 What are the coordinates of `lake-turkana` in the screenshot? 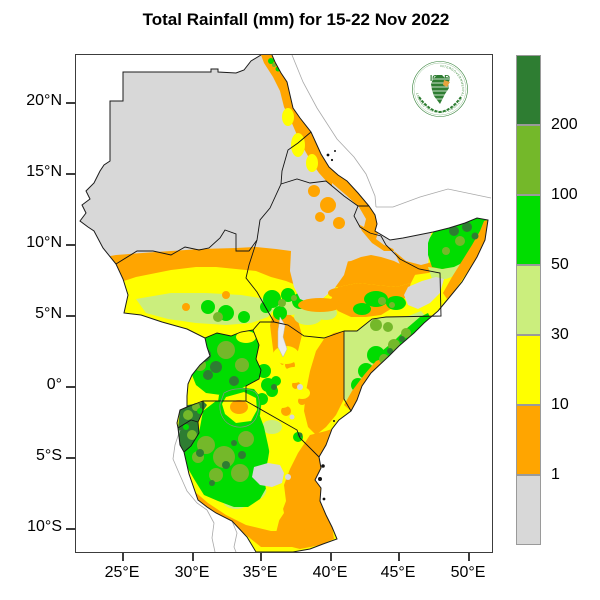 It's located at (282, 337).